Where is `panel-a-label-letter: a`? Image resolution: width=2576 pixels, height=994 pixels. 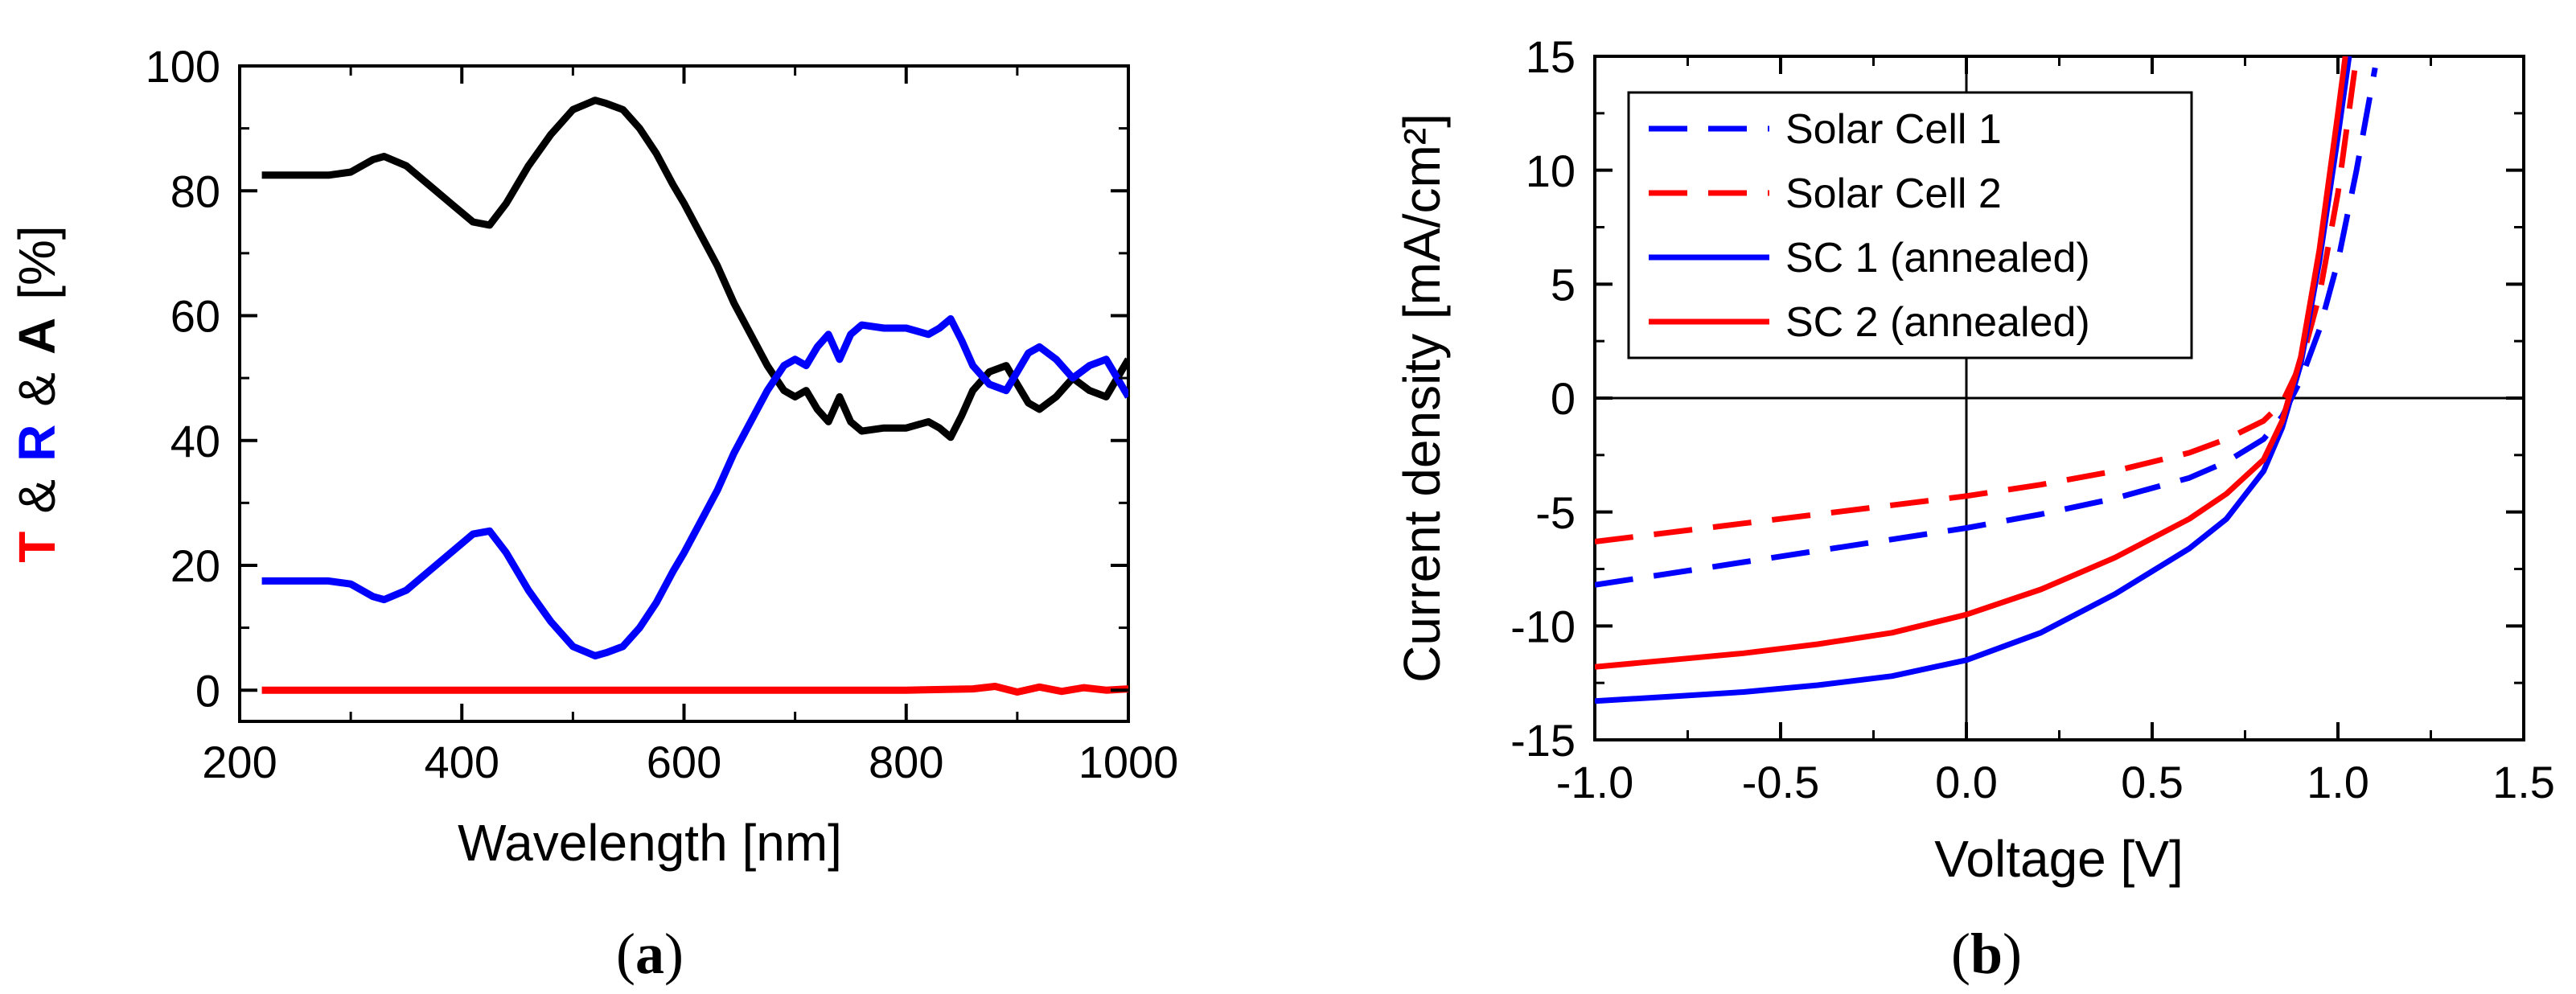
panel-a-label-letter: a is located at coordinates (649, 954).